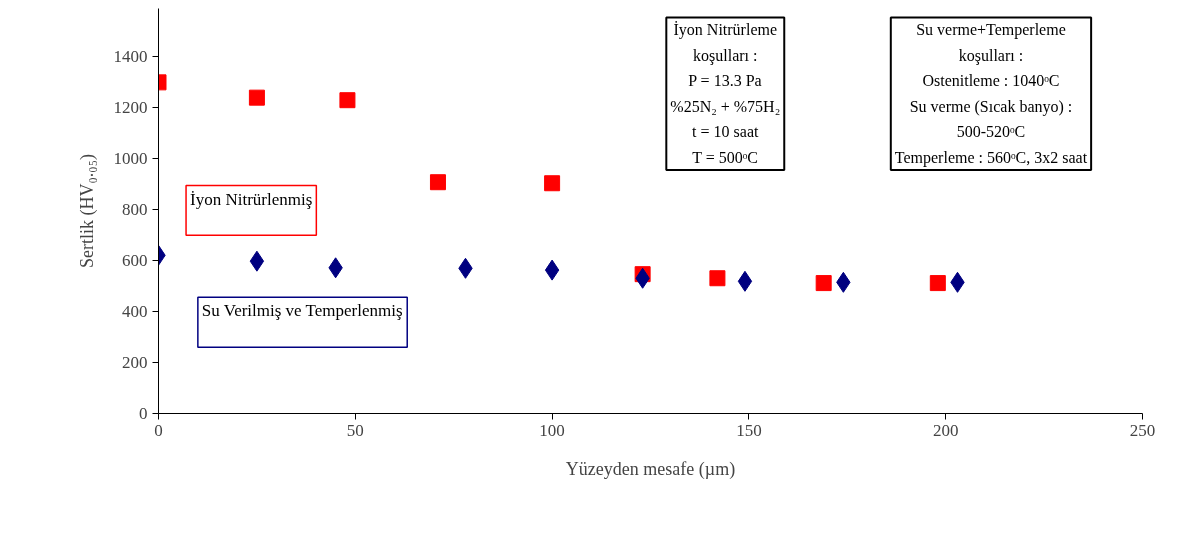  I want to click on x-tick-label: 0, so click(158, 430).